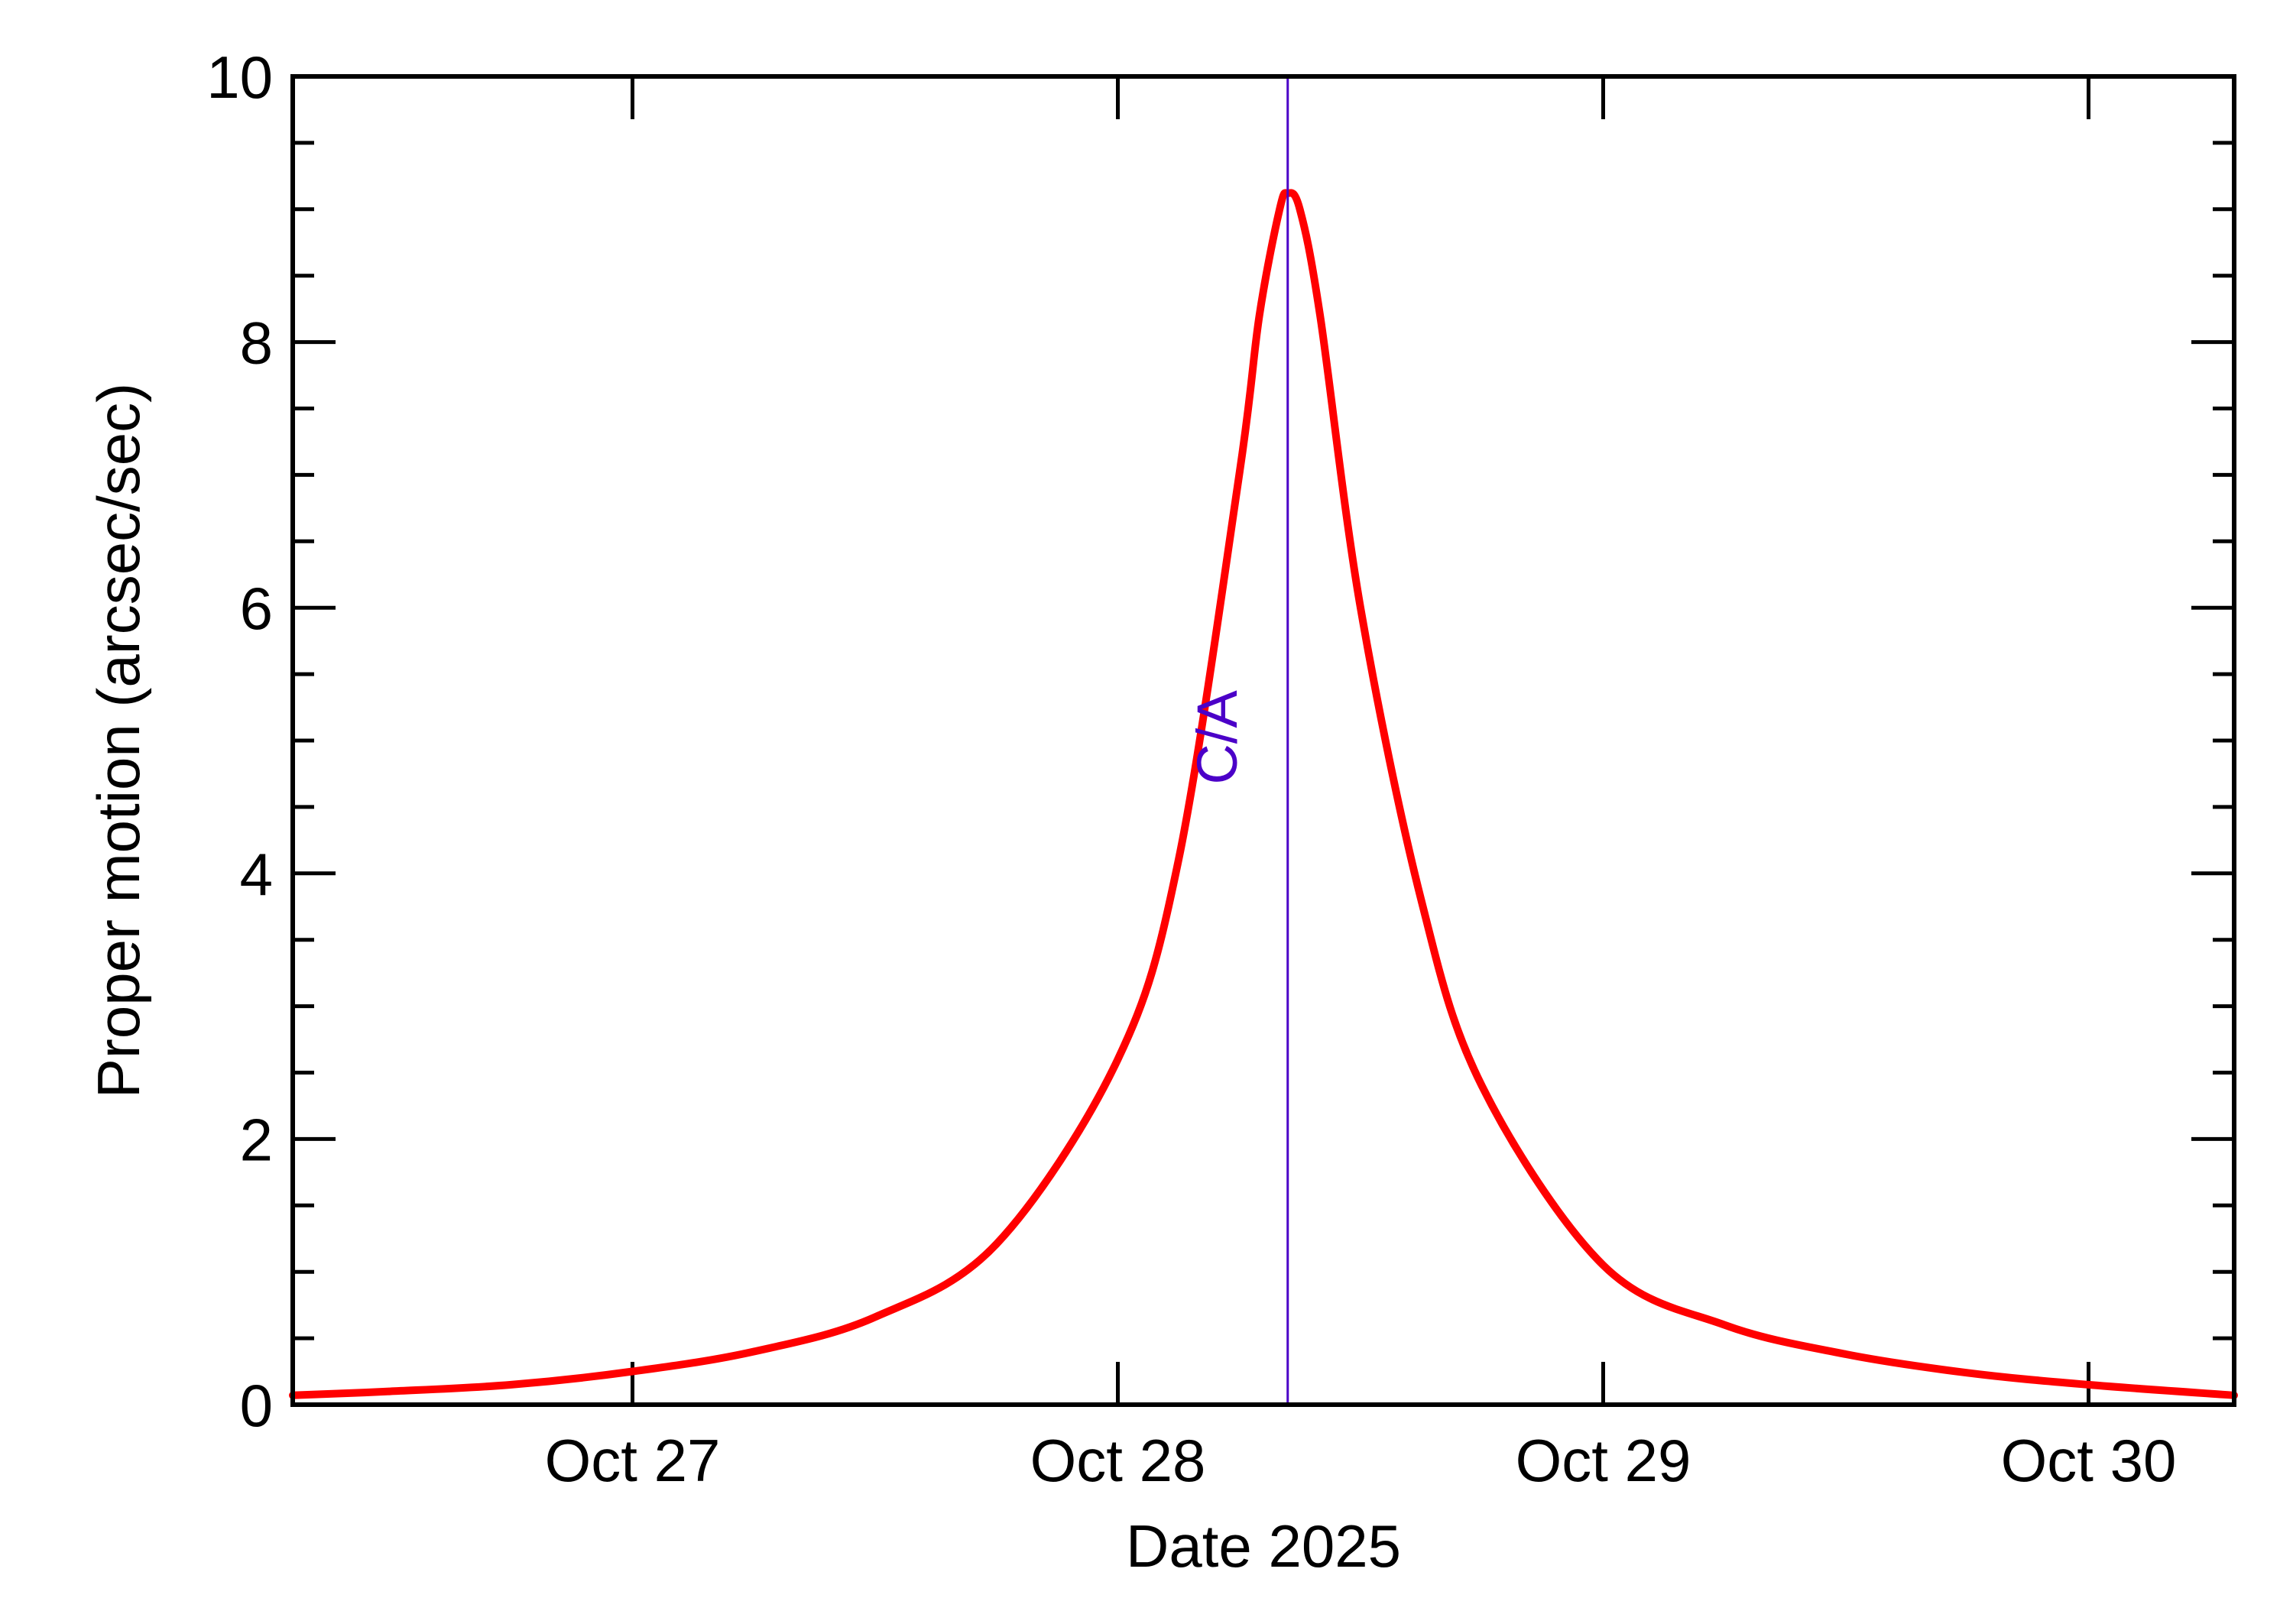 Image resolution: width=2293 pixels, height=1624 pixels. Describe the element at coordinates (256, 1405) in the screenshot. I see `y-tick-label: 0` at that location.